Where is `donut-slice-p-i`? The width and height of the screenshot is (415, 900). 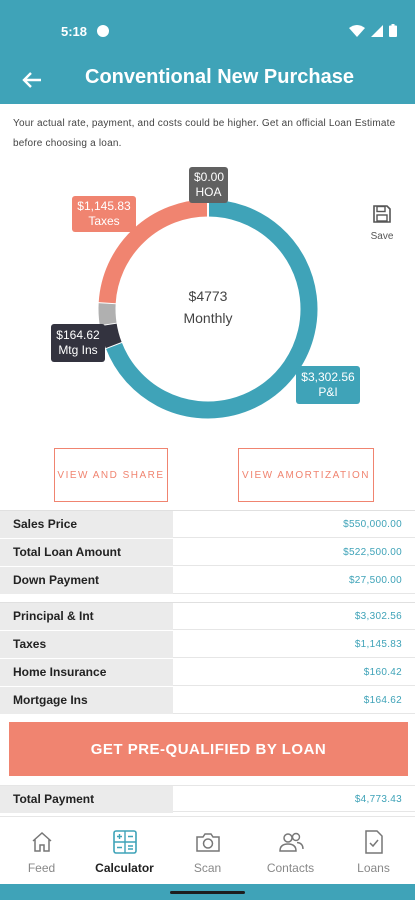 donut-slice-p-i is located at coordinates (211, 309).